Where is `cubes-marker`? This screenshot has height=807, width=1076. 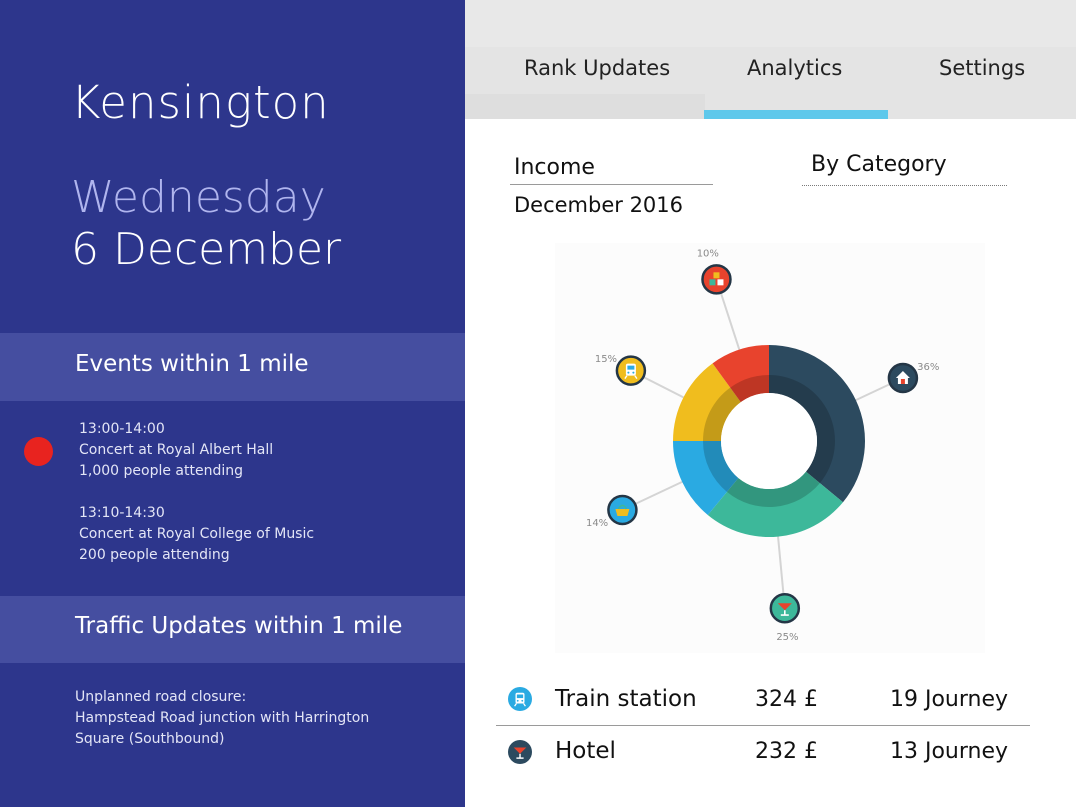 cubes-marker is located at coordinates (716, 279).